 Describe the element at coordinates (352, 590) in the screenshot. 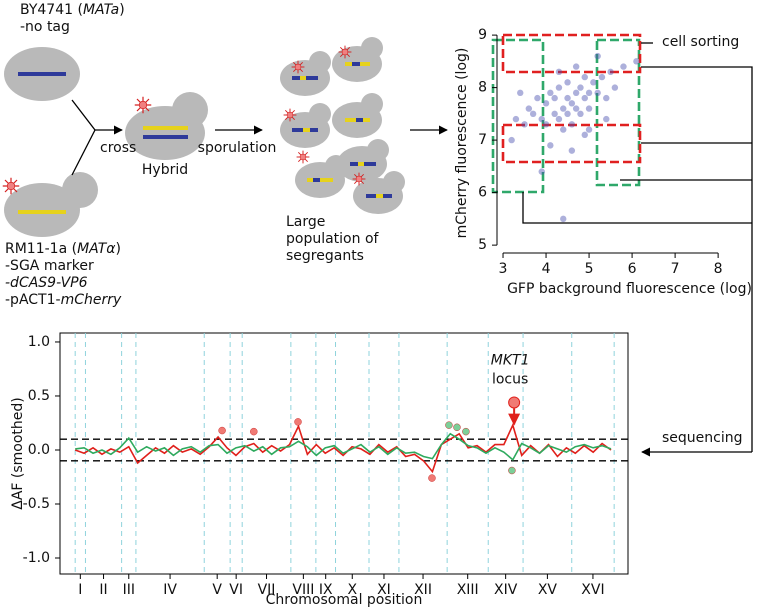

I see `x-tick-label: X` at that location.